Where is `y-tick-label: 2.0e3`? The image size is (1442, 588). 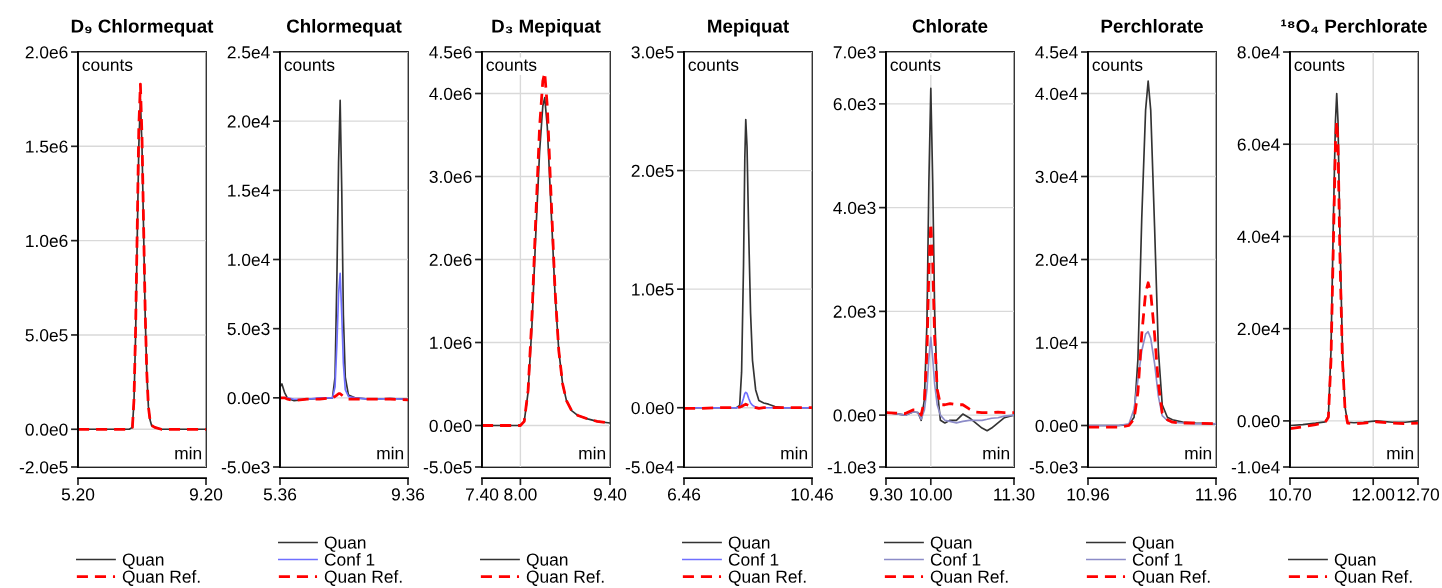
y-tick-label: 2.0e3 is located at coordinates (854, 311).